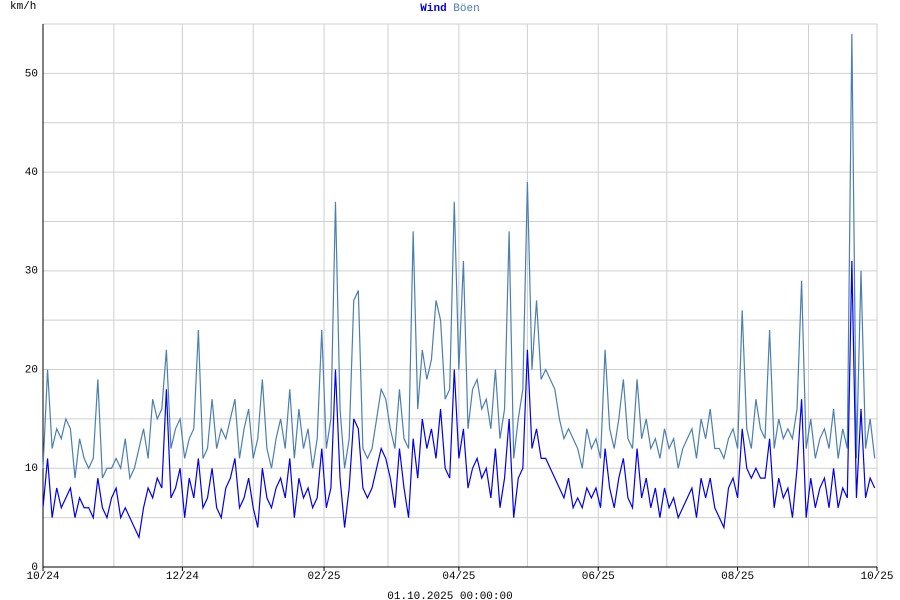 This screenshot has height=600, width=900. I want to click on x-tick-label: 06/25, so click(598, 577).